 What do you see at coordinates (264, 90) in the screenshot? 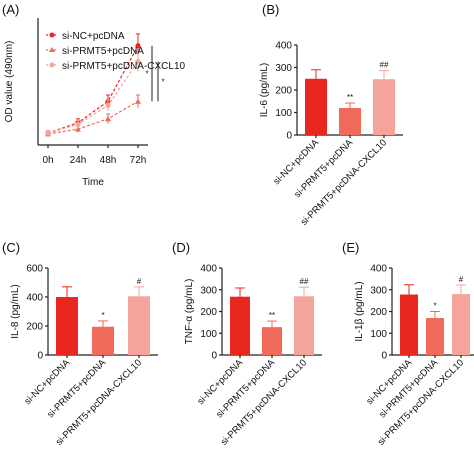
I see `y-axis-title: IL-6 (pg/mL)` at bounding box center [264, 90].